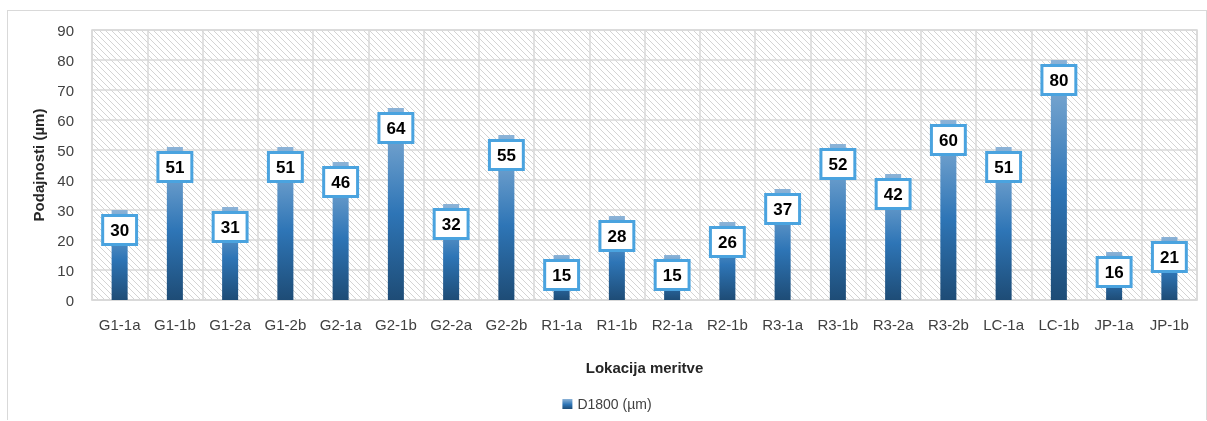 This screenshot has height=421, width=1207. Describe the element at coordinates (783, 209) in the screenshot. I see `data-label: 37` at that location.